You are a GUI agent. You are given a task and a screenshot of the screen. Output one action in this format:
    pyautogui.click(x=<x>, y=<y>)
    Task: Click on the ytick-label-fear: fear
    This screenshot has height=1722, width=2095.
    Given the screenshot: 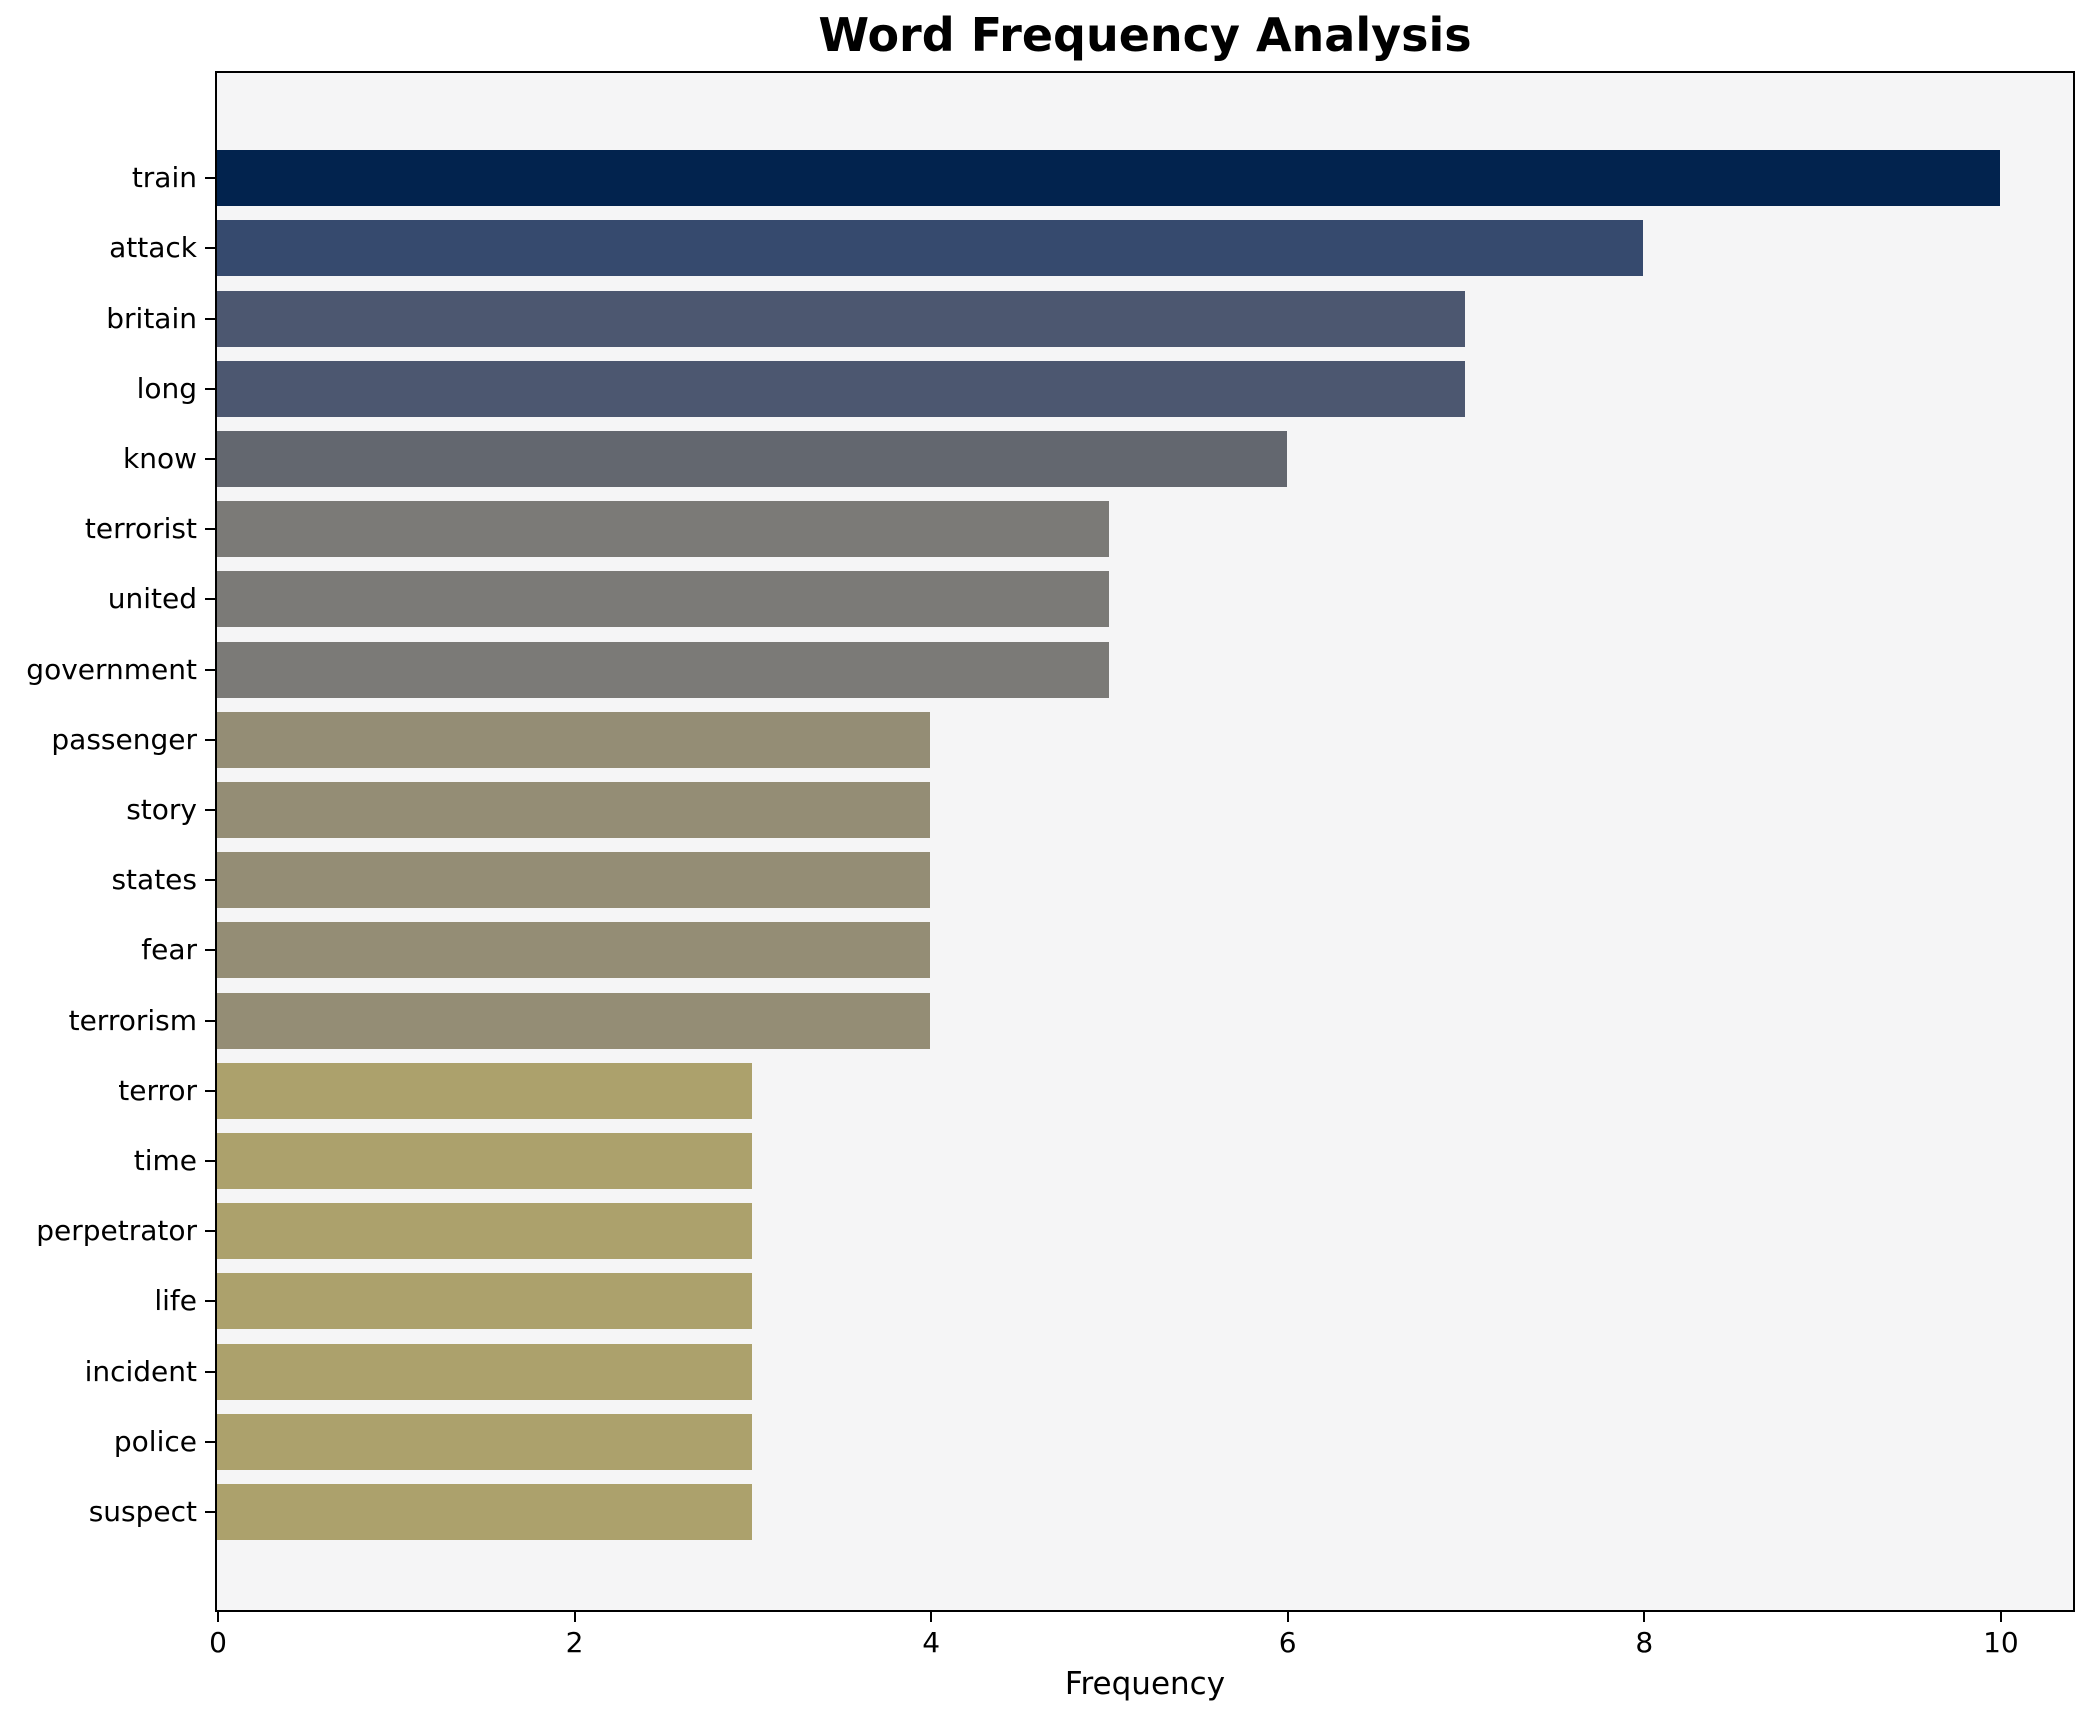 What is the action you would take?
    pyautogui.click(x=169, y=950)
    